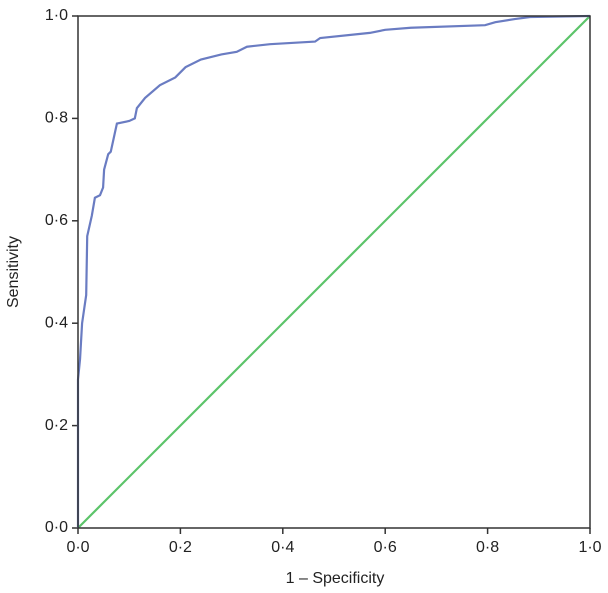 The image size is (608, 593). What do you see at coordinates (56, 15) in the screenshot?
I see `y-tick-label: 1·0` at bounding box center [56, 15].